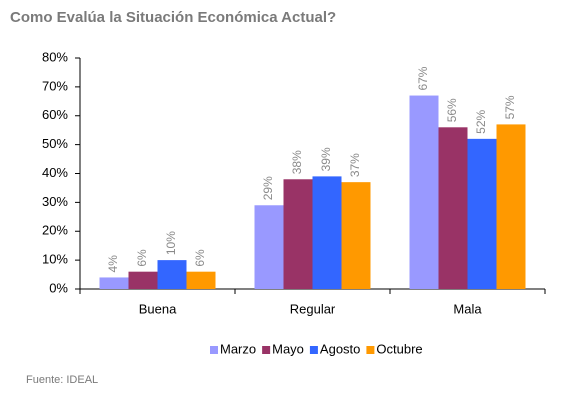  What do you see at coordinates (313, 308) in the screenshot?
I see `x-tick-label: Regular` at bounding box center [313, 308].